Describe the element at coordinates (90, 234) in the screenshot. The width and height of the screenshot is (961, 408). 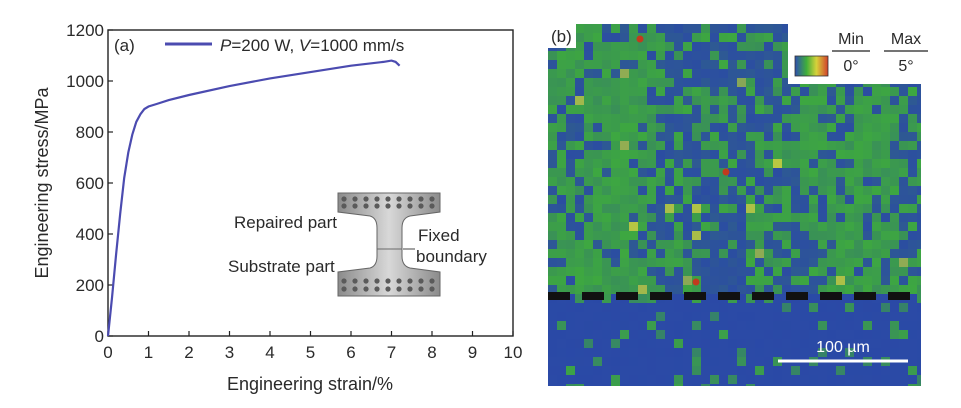
I see `y-tick-label: 400` at that location.